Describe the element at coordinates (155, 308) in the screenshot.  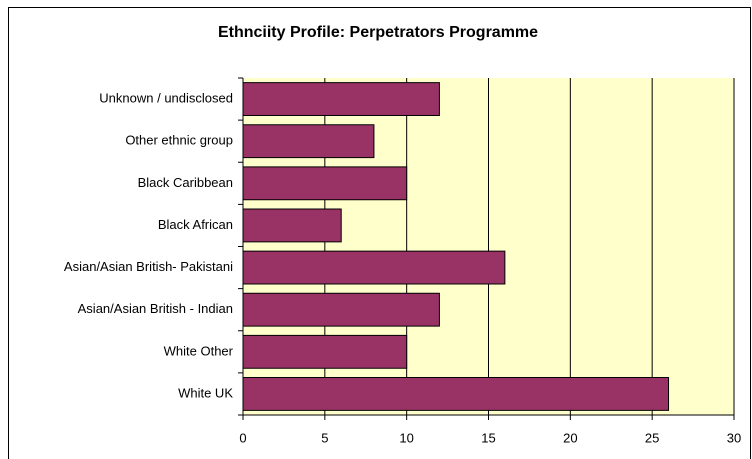
I see `y-tick-label: Asian/Asian British - Indian` at that location.